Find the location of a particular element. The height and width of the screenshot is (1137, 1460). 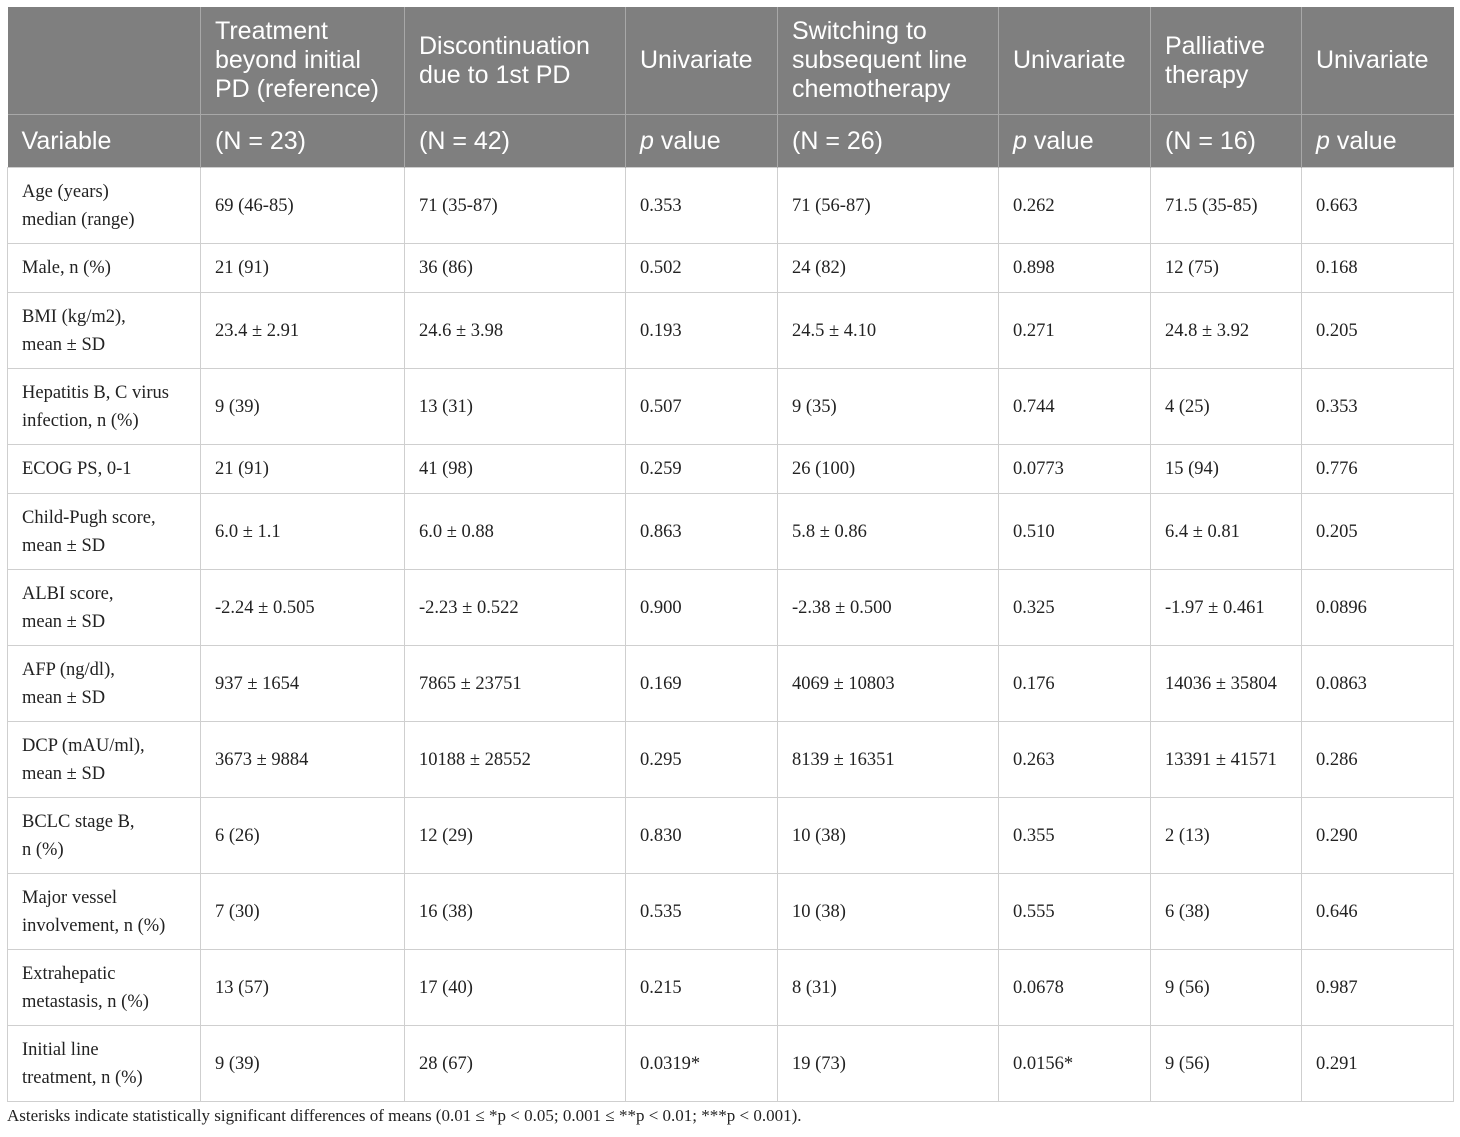

table-cell: 69 (46-85) is located at coordinates (302, 205).